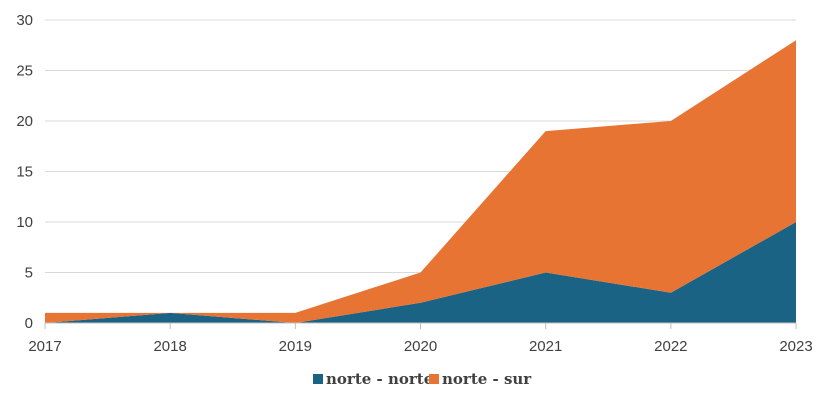 This screenshot has width=833, height=408. I want to click on x-tick-label: 2021, so click(545, 346).